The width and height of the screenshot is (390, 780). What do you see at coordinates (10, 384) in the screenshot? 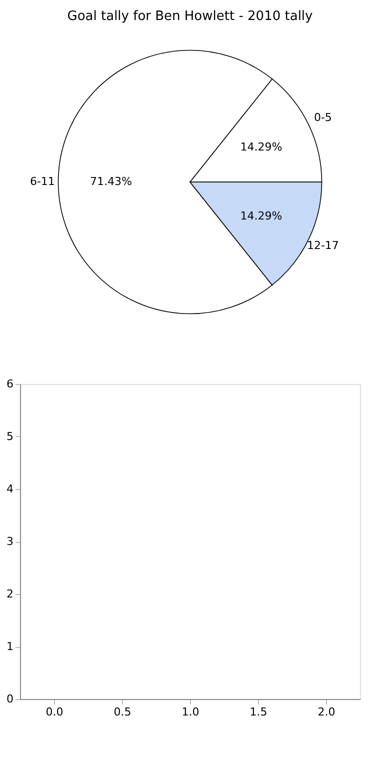
I see `y-tick-label: 6` at bounding box center [10, 384].